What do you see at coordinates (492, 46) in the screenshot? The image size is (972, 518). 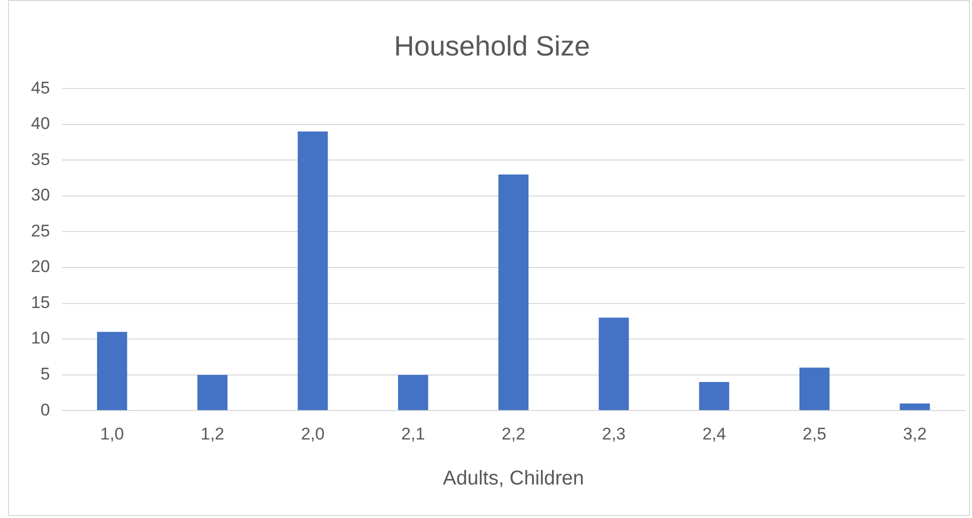 I see `chart-title: Household Size` at bounding box center [492, 46].